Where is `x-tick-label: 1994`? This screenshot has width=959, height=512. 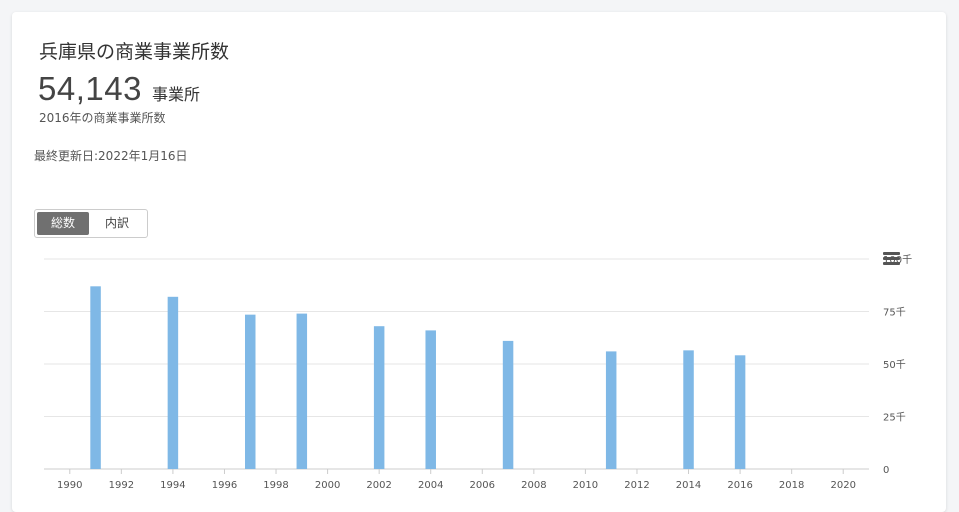 x-tick-label: 1994 is located at coordinates (172, 485).